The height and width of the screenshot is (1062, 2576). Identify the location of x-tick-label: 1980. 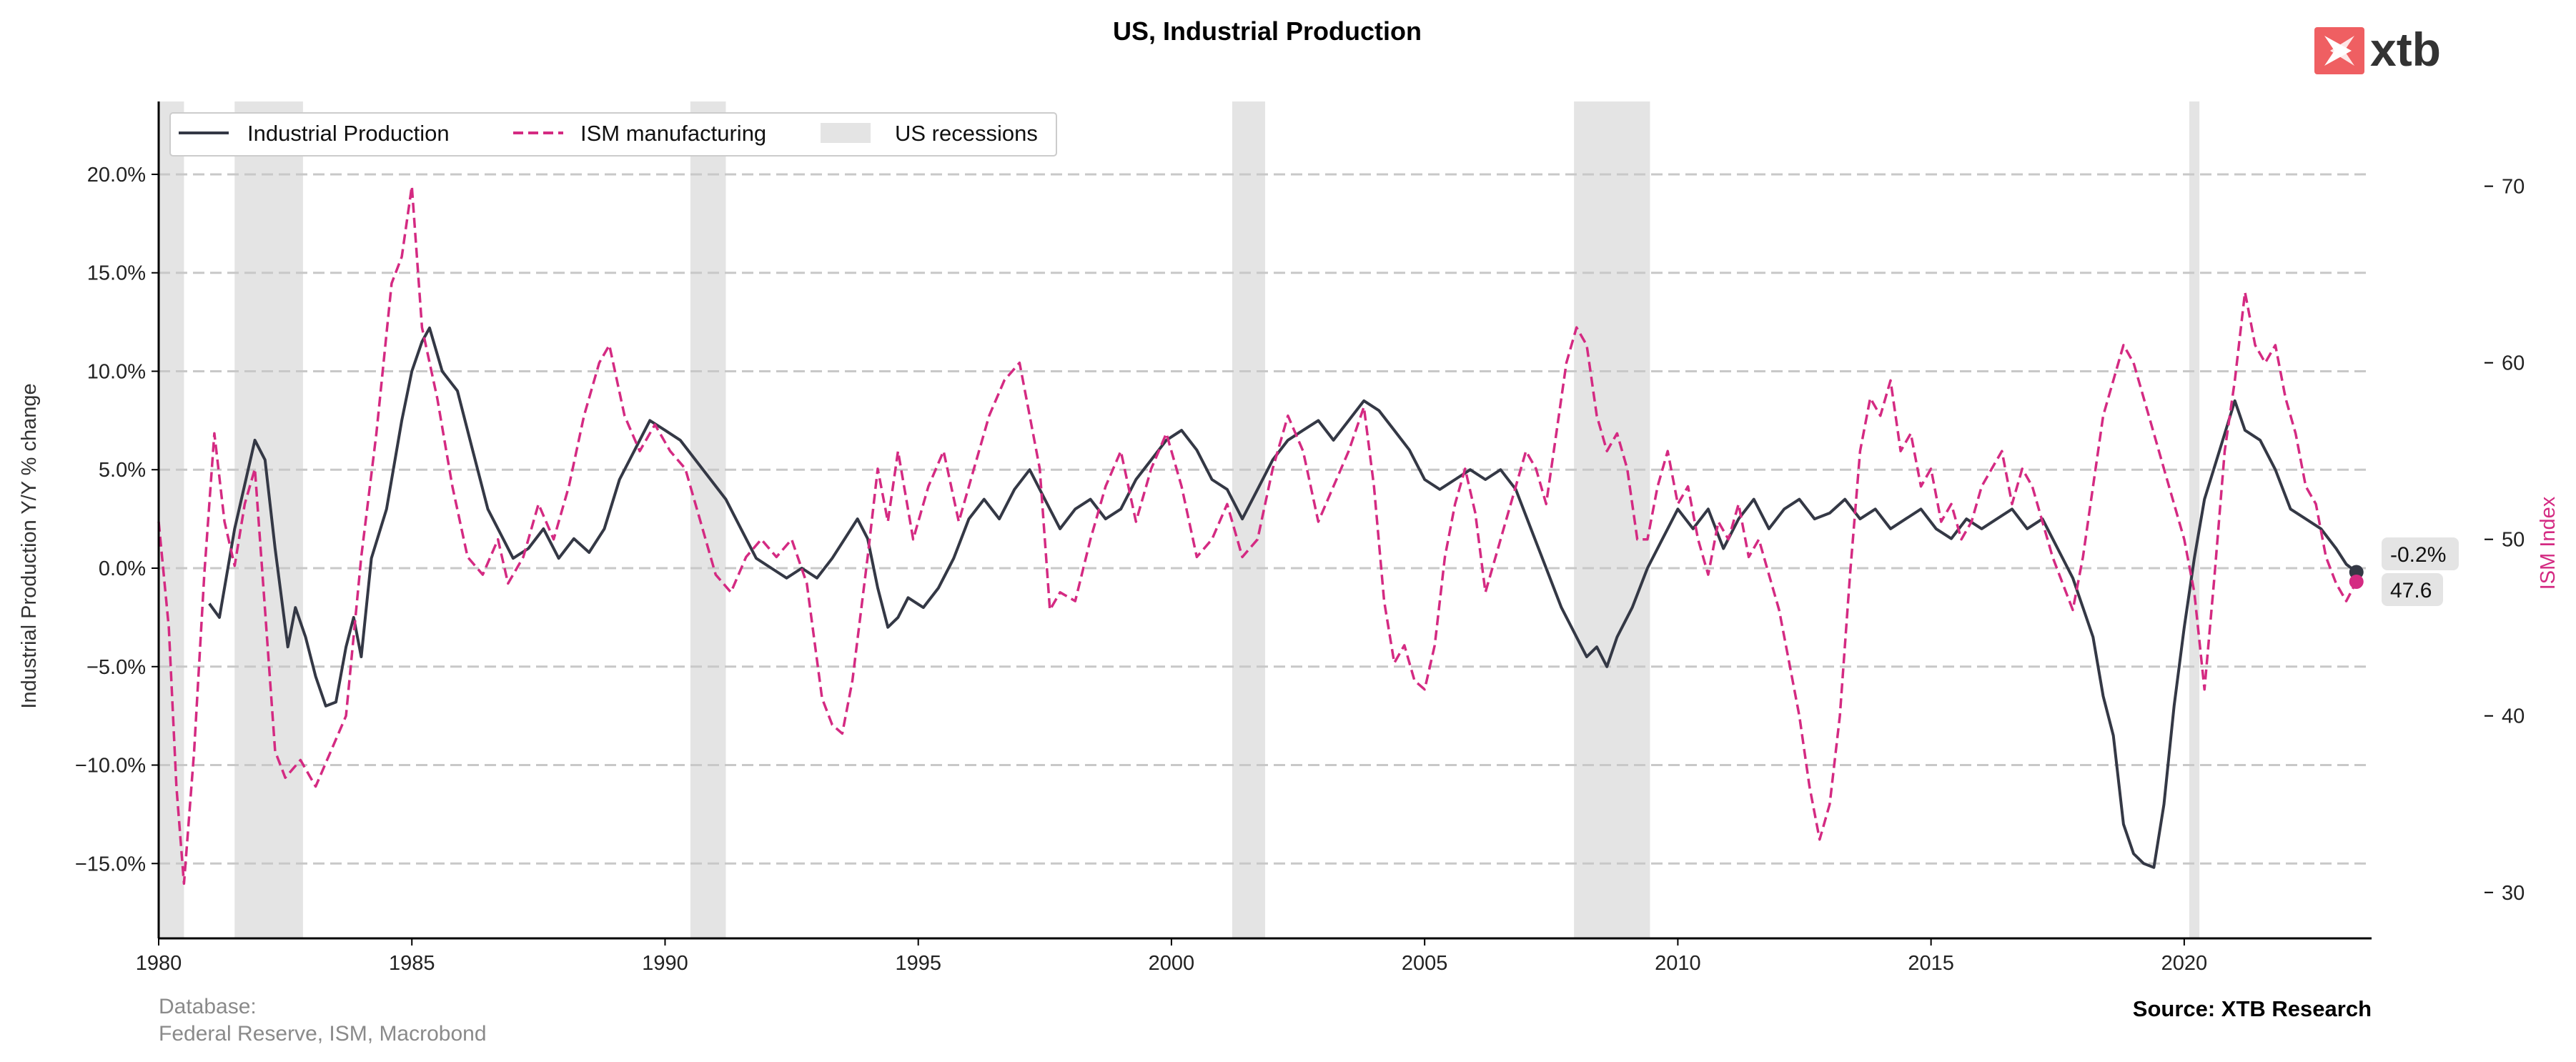
(159, 963).